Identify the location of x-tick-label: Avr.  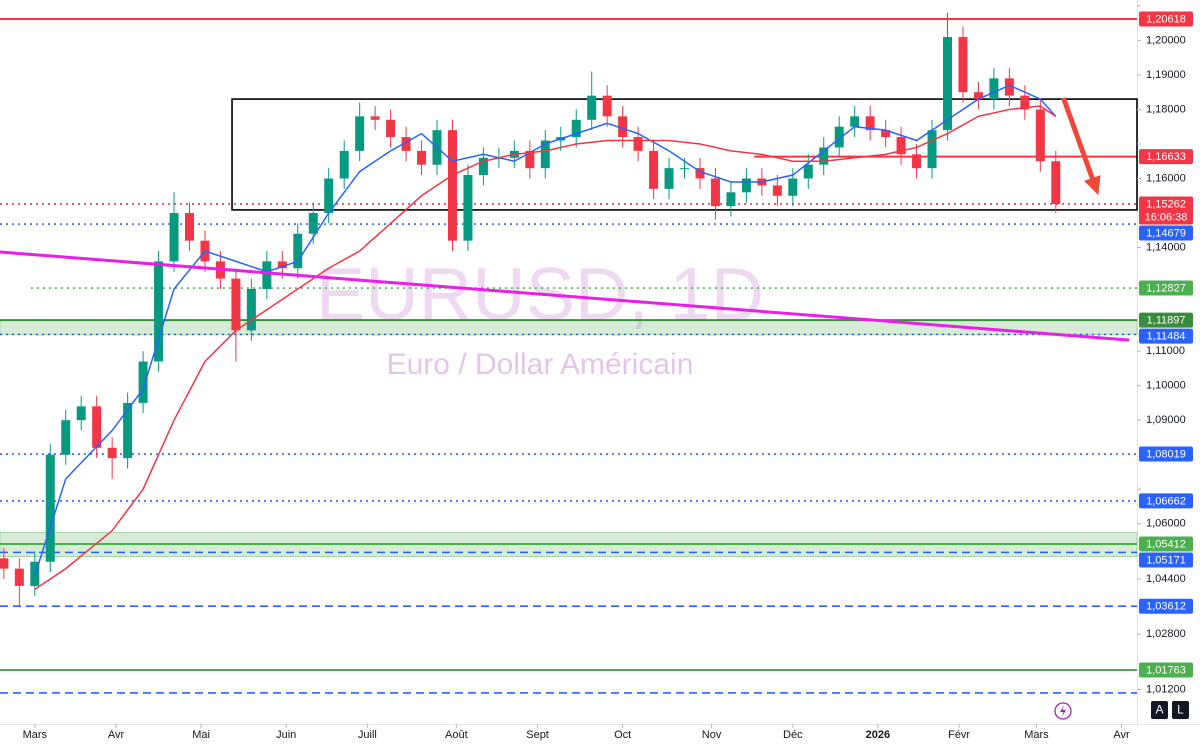
(116, 735).